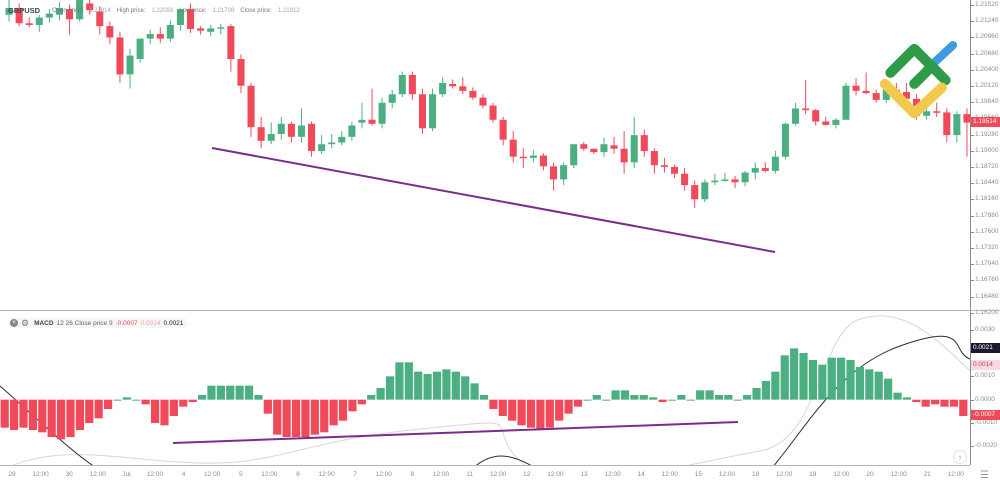  Describe the element at coordinates (985, 247) in the screenshot. I see `price-tick: 1.17320` at that location.